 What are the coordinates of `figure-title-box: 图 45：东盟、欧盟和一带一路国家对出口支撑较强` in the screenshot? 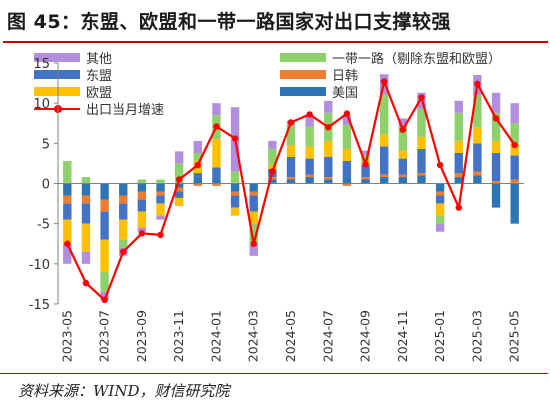 It's located at (275, 23).